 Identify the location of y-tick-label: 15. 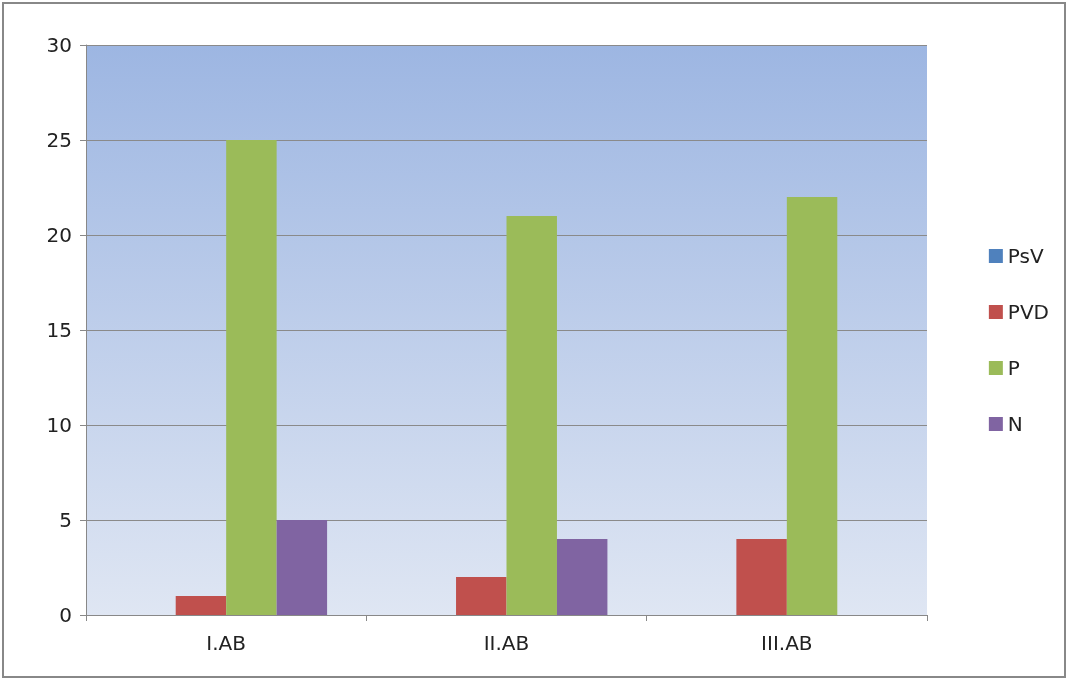
(59, 330).